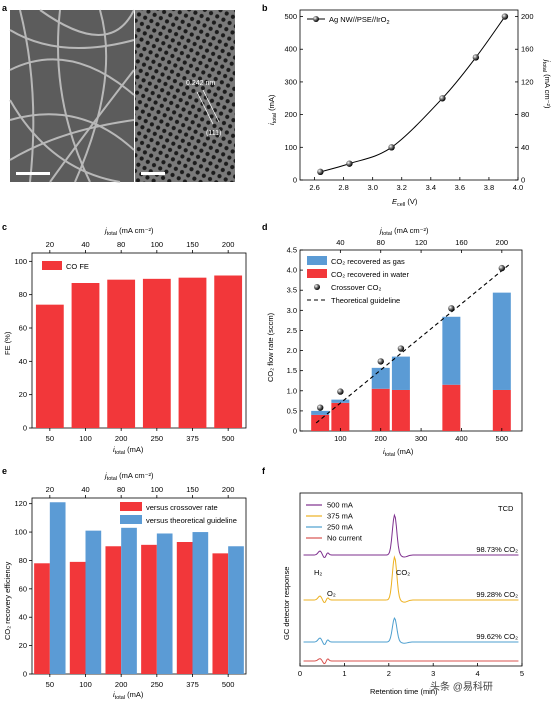 The height and width of the screenshot is (706, 554). I want to click on plot-frame-f, so click(411, 579).